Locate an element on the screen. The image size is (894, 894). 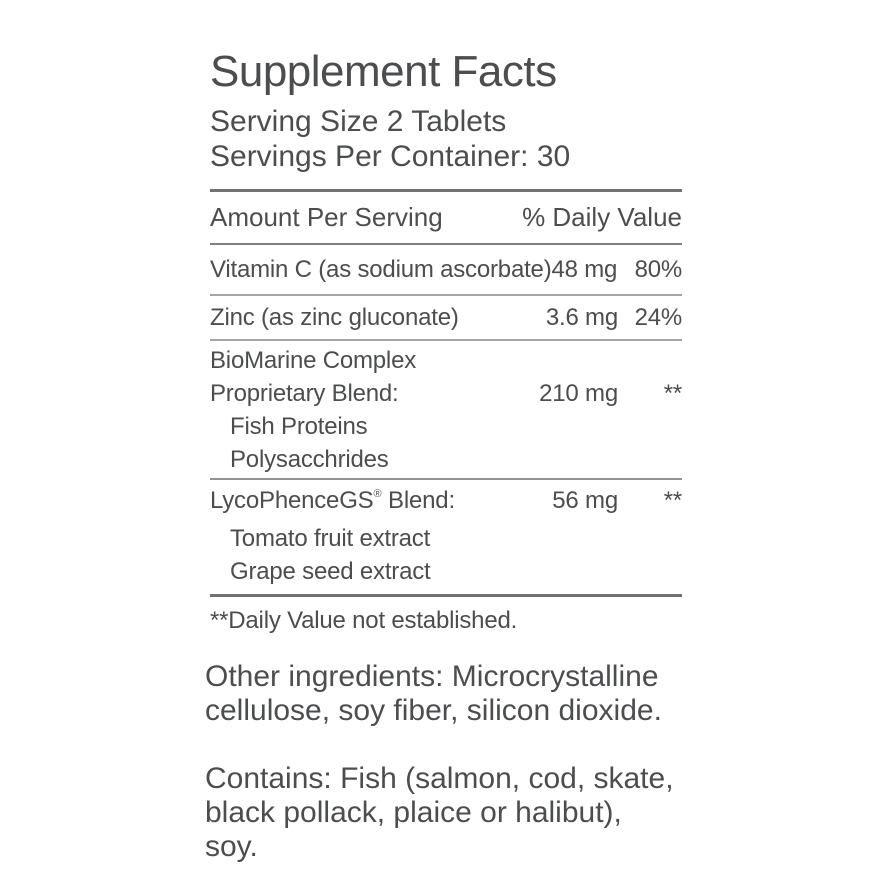
blend-name-suffix: Blend: is located at coordinates (418, 500).